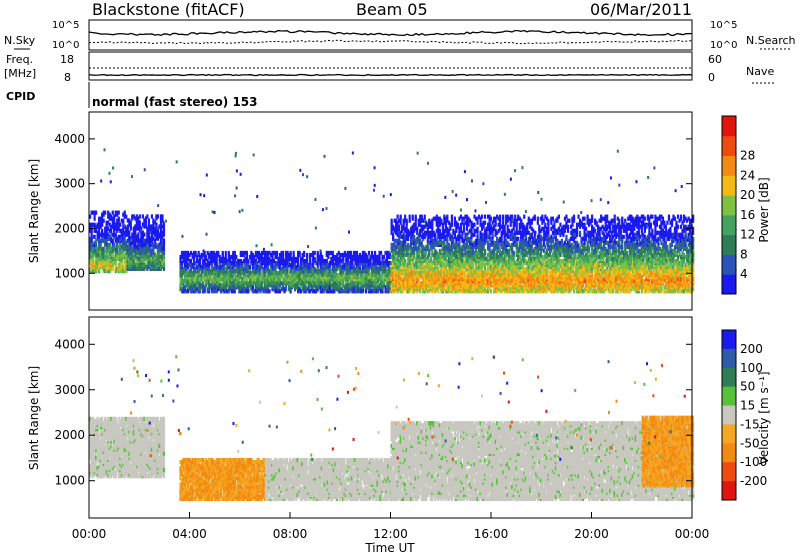 Image resolution: width=800 pixels, height=554 pixels. Describe the element at coordinates (20, 40) in the screenshot. I see `nsky-label: N.Sky` at that location.